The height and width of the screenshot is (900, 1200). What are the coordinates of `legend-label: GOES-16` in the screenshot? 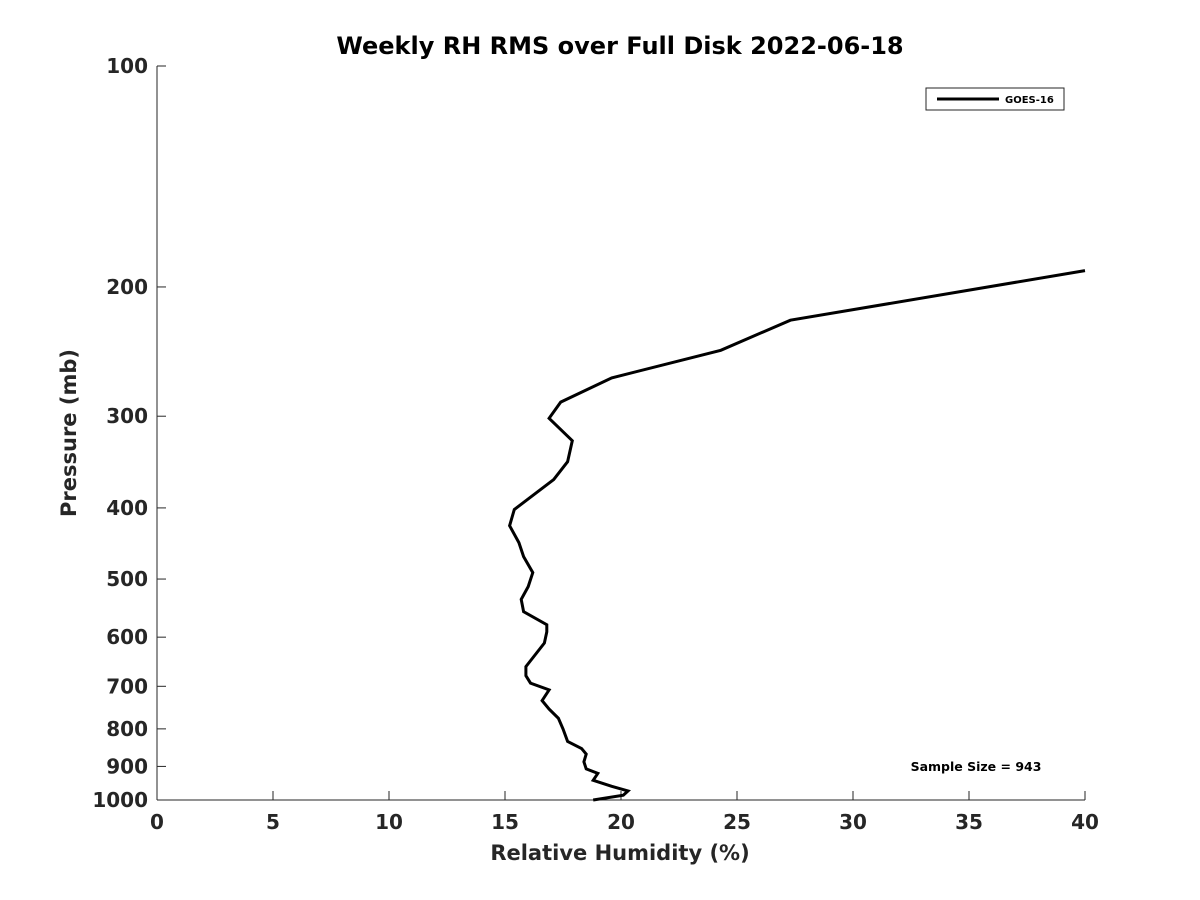 It's located at (1029, 100).